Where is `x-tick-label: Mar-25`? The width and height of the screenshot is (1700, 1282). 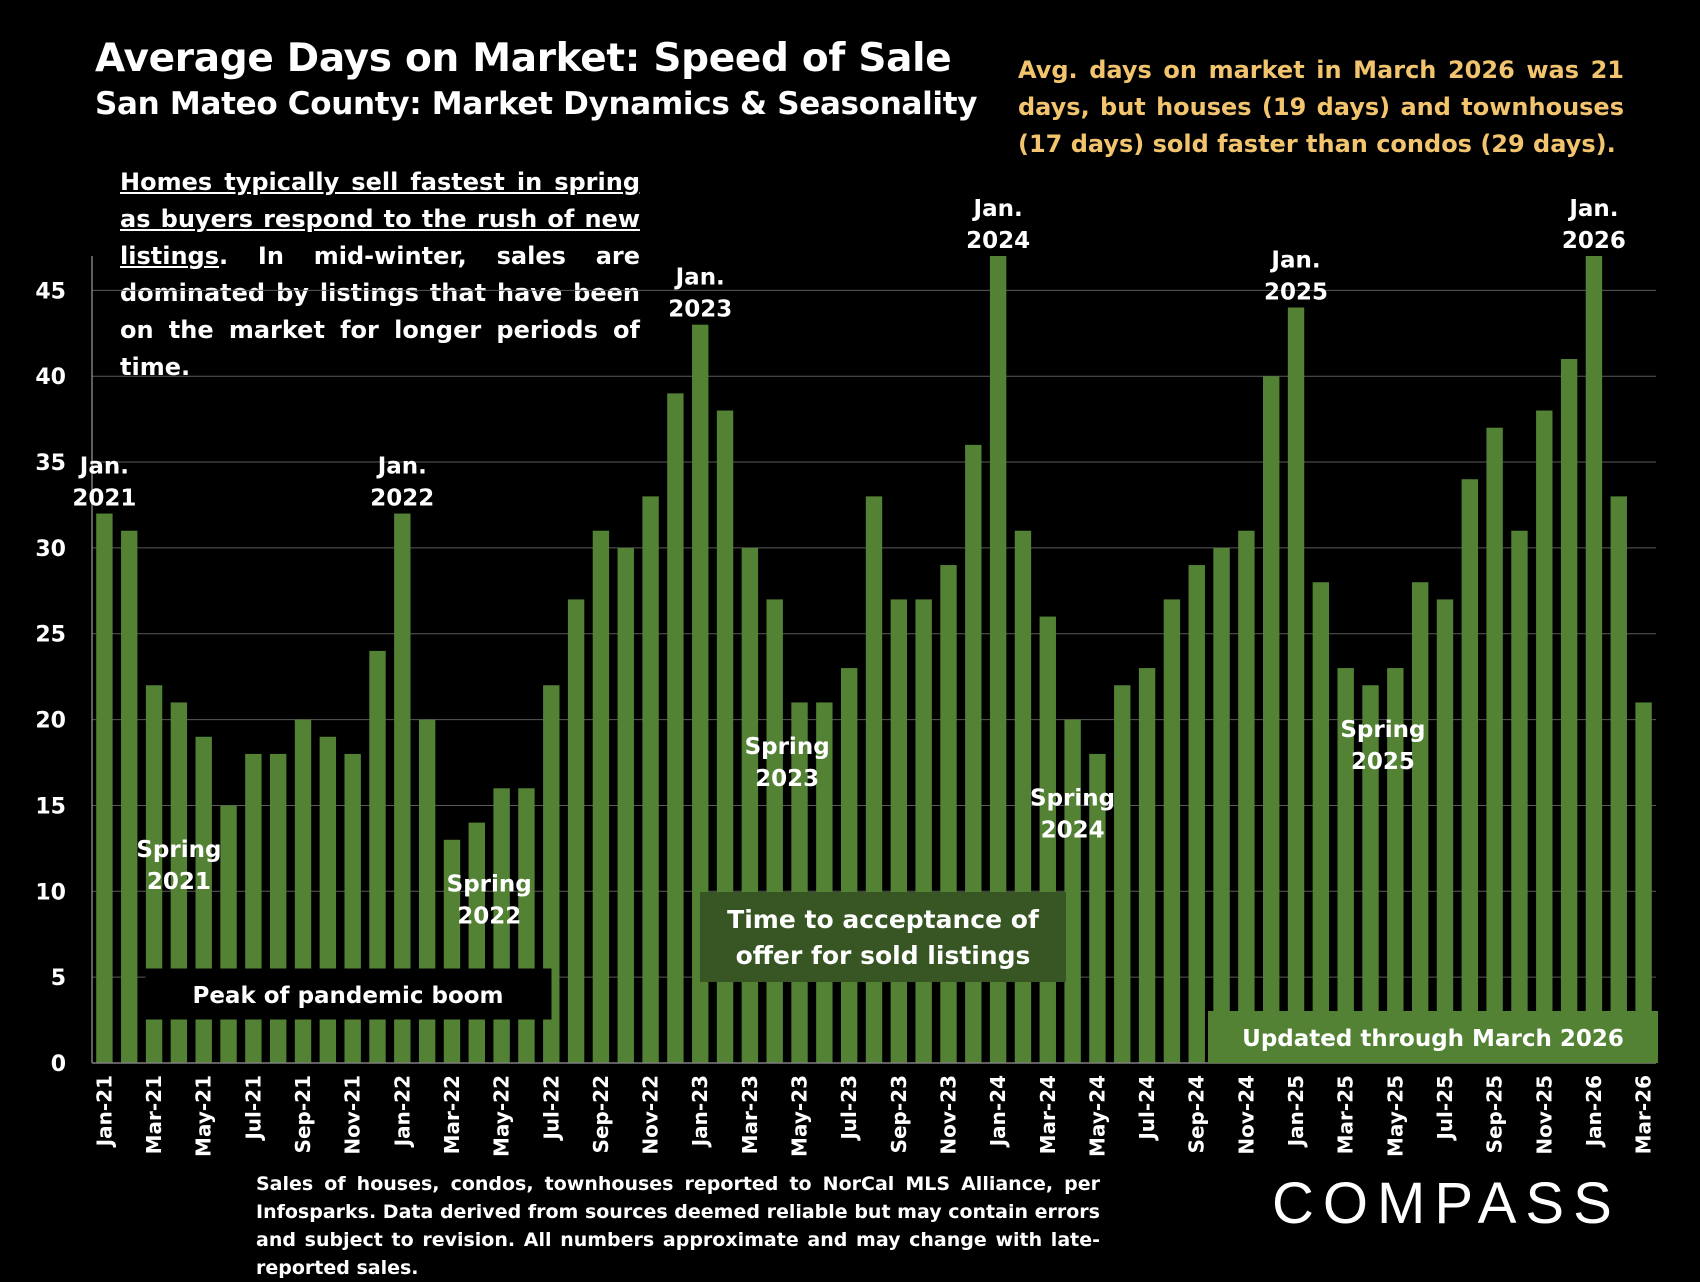 x-tick-label: Mar-25 is located at coordinates (1346, 1114).